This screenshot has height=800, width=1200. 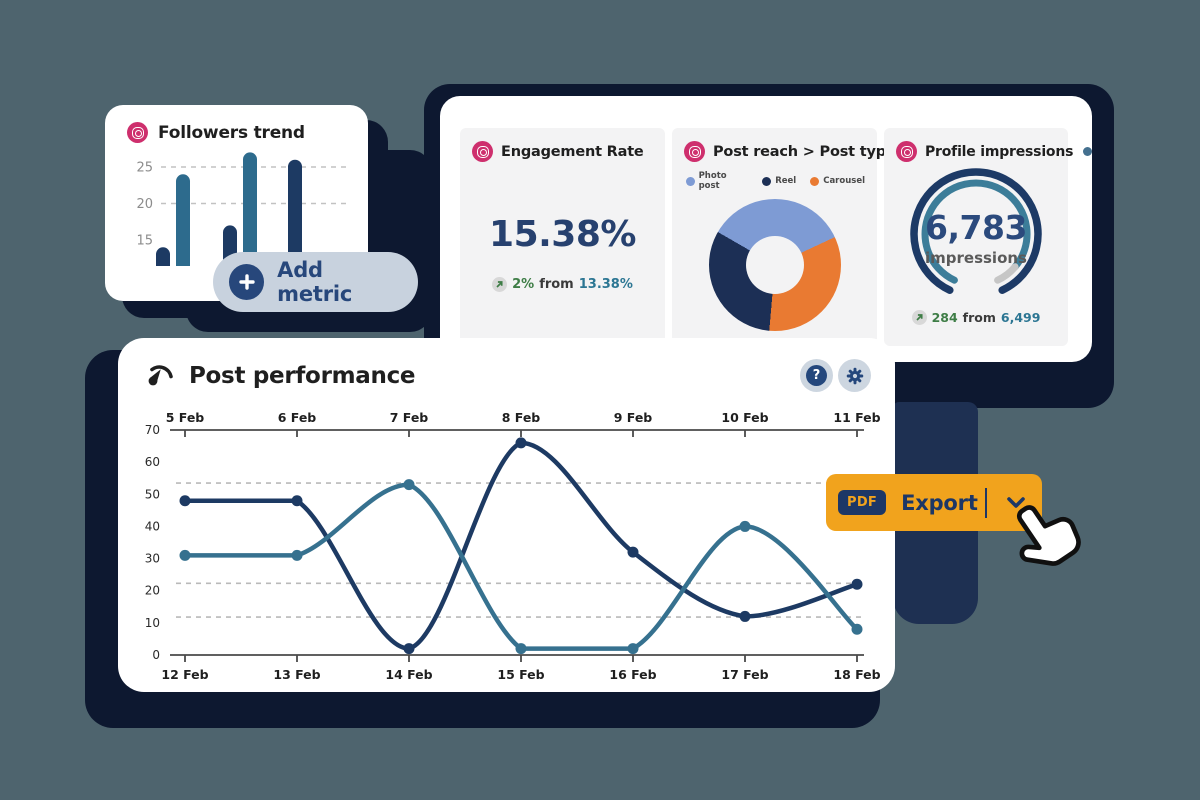 I want to click on help-button: ?, so click(x=816, y=375).